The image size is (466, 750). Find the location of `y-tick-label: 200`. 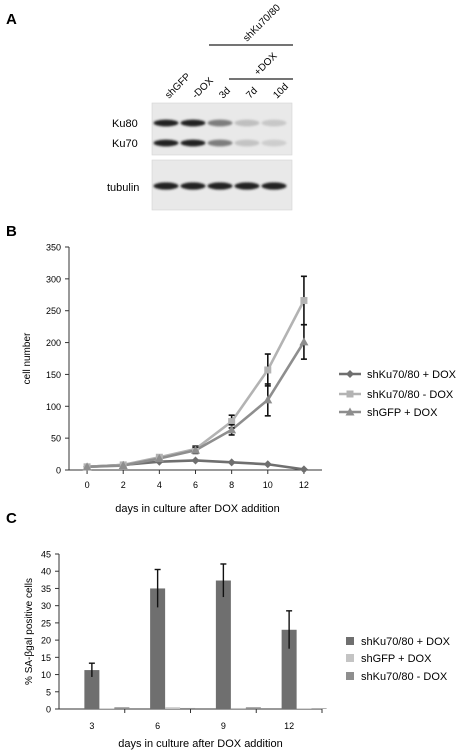

y-tick-label: 200 is located at coordinates (53, 343).